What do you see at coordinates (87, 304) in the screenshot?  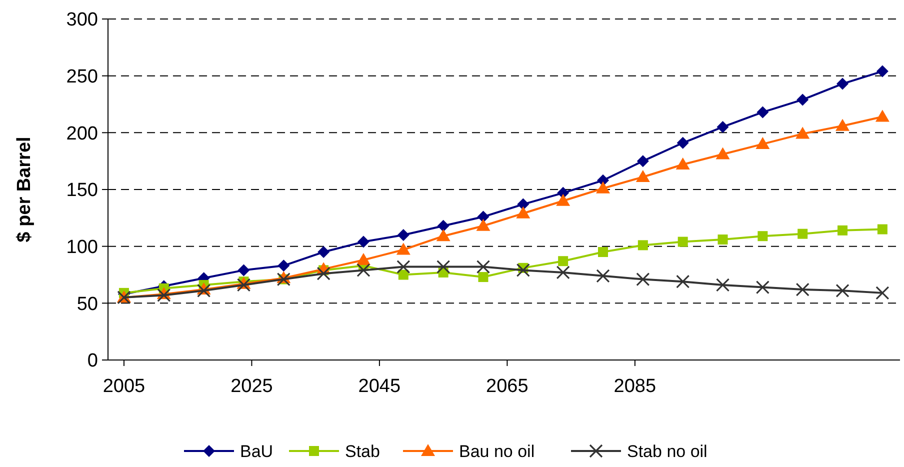 I see `y-tick-label: 50` at bounding box center [87, 304].